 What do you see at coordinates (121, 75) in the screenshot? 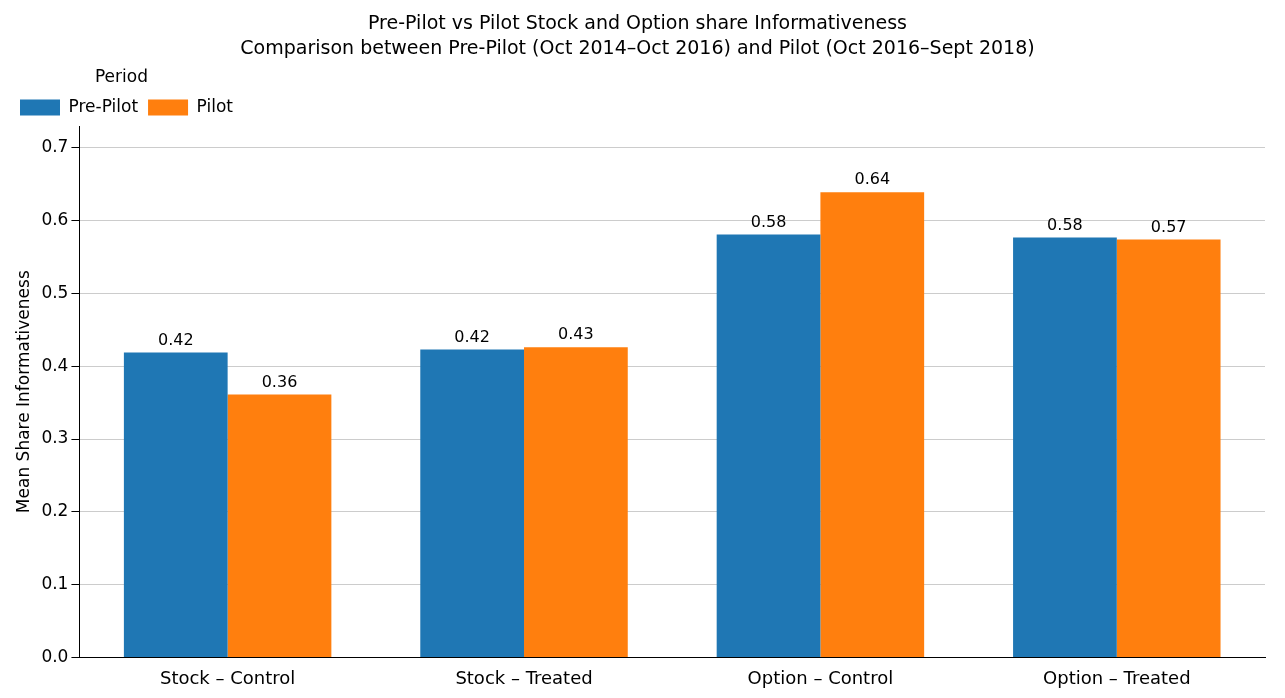
I see `legend-title: Period` at bounding box center [121, 75].